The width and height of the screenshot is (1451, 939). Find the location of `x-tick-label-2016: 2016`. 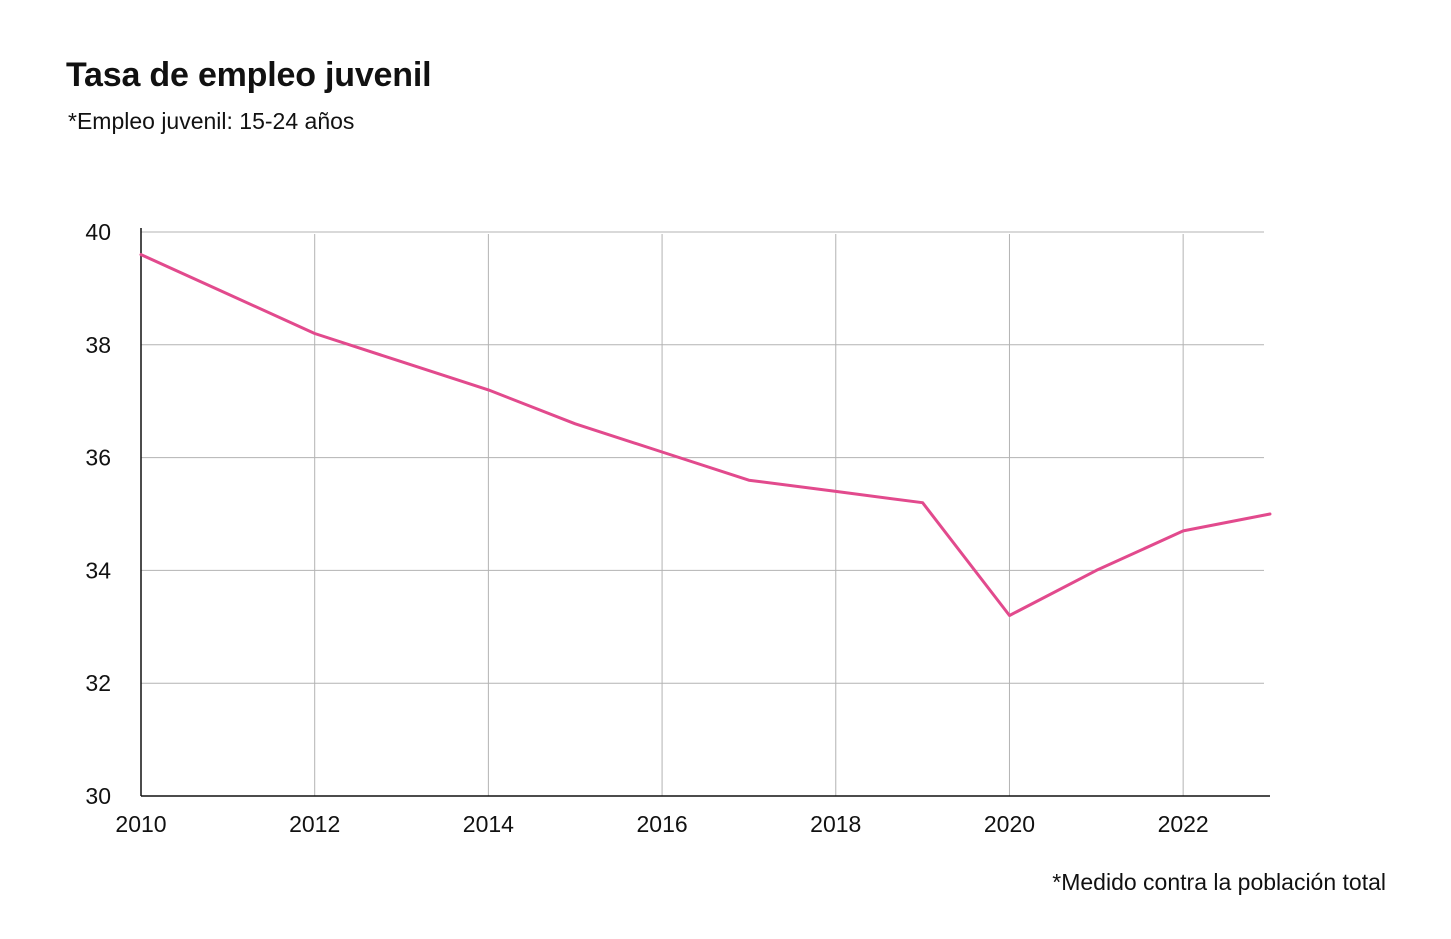

x-tick-label-2016: 2016 is located at coordinates (661, 824).